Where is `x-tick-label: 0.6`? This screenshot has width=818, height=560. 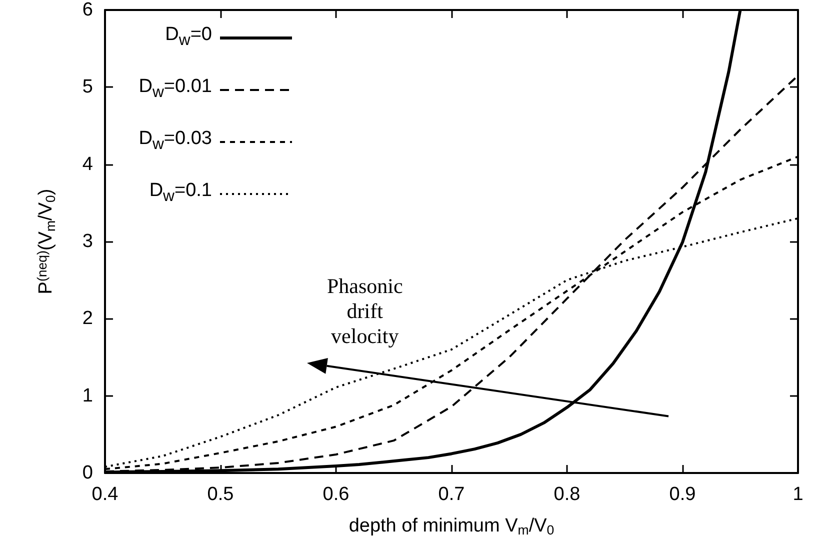 x-tick-label: 0.6 is located at coordinates (336, 494).